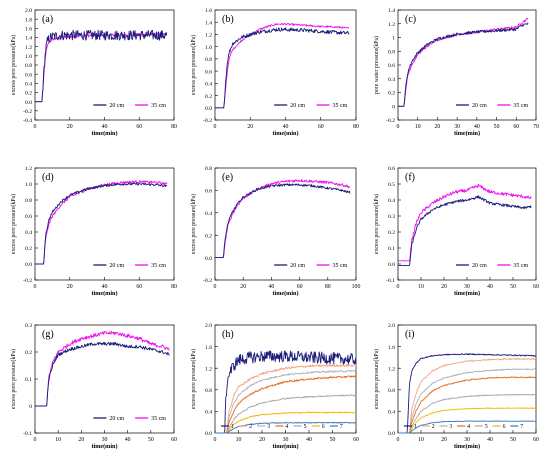 This screenshot has width=550, height=464. Describe the element at coordinates (48, 177) in the screenshot. I see `panel-label: (d)` at that location.